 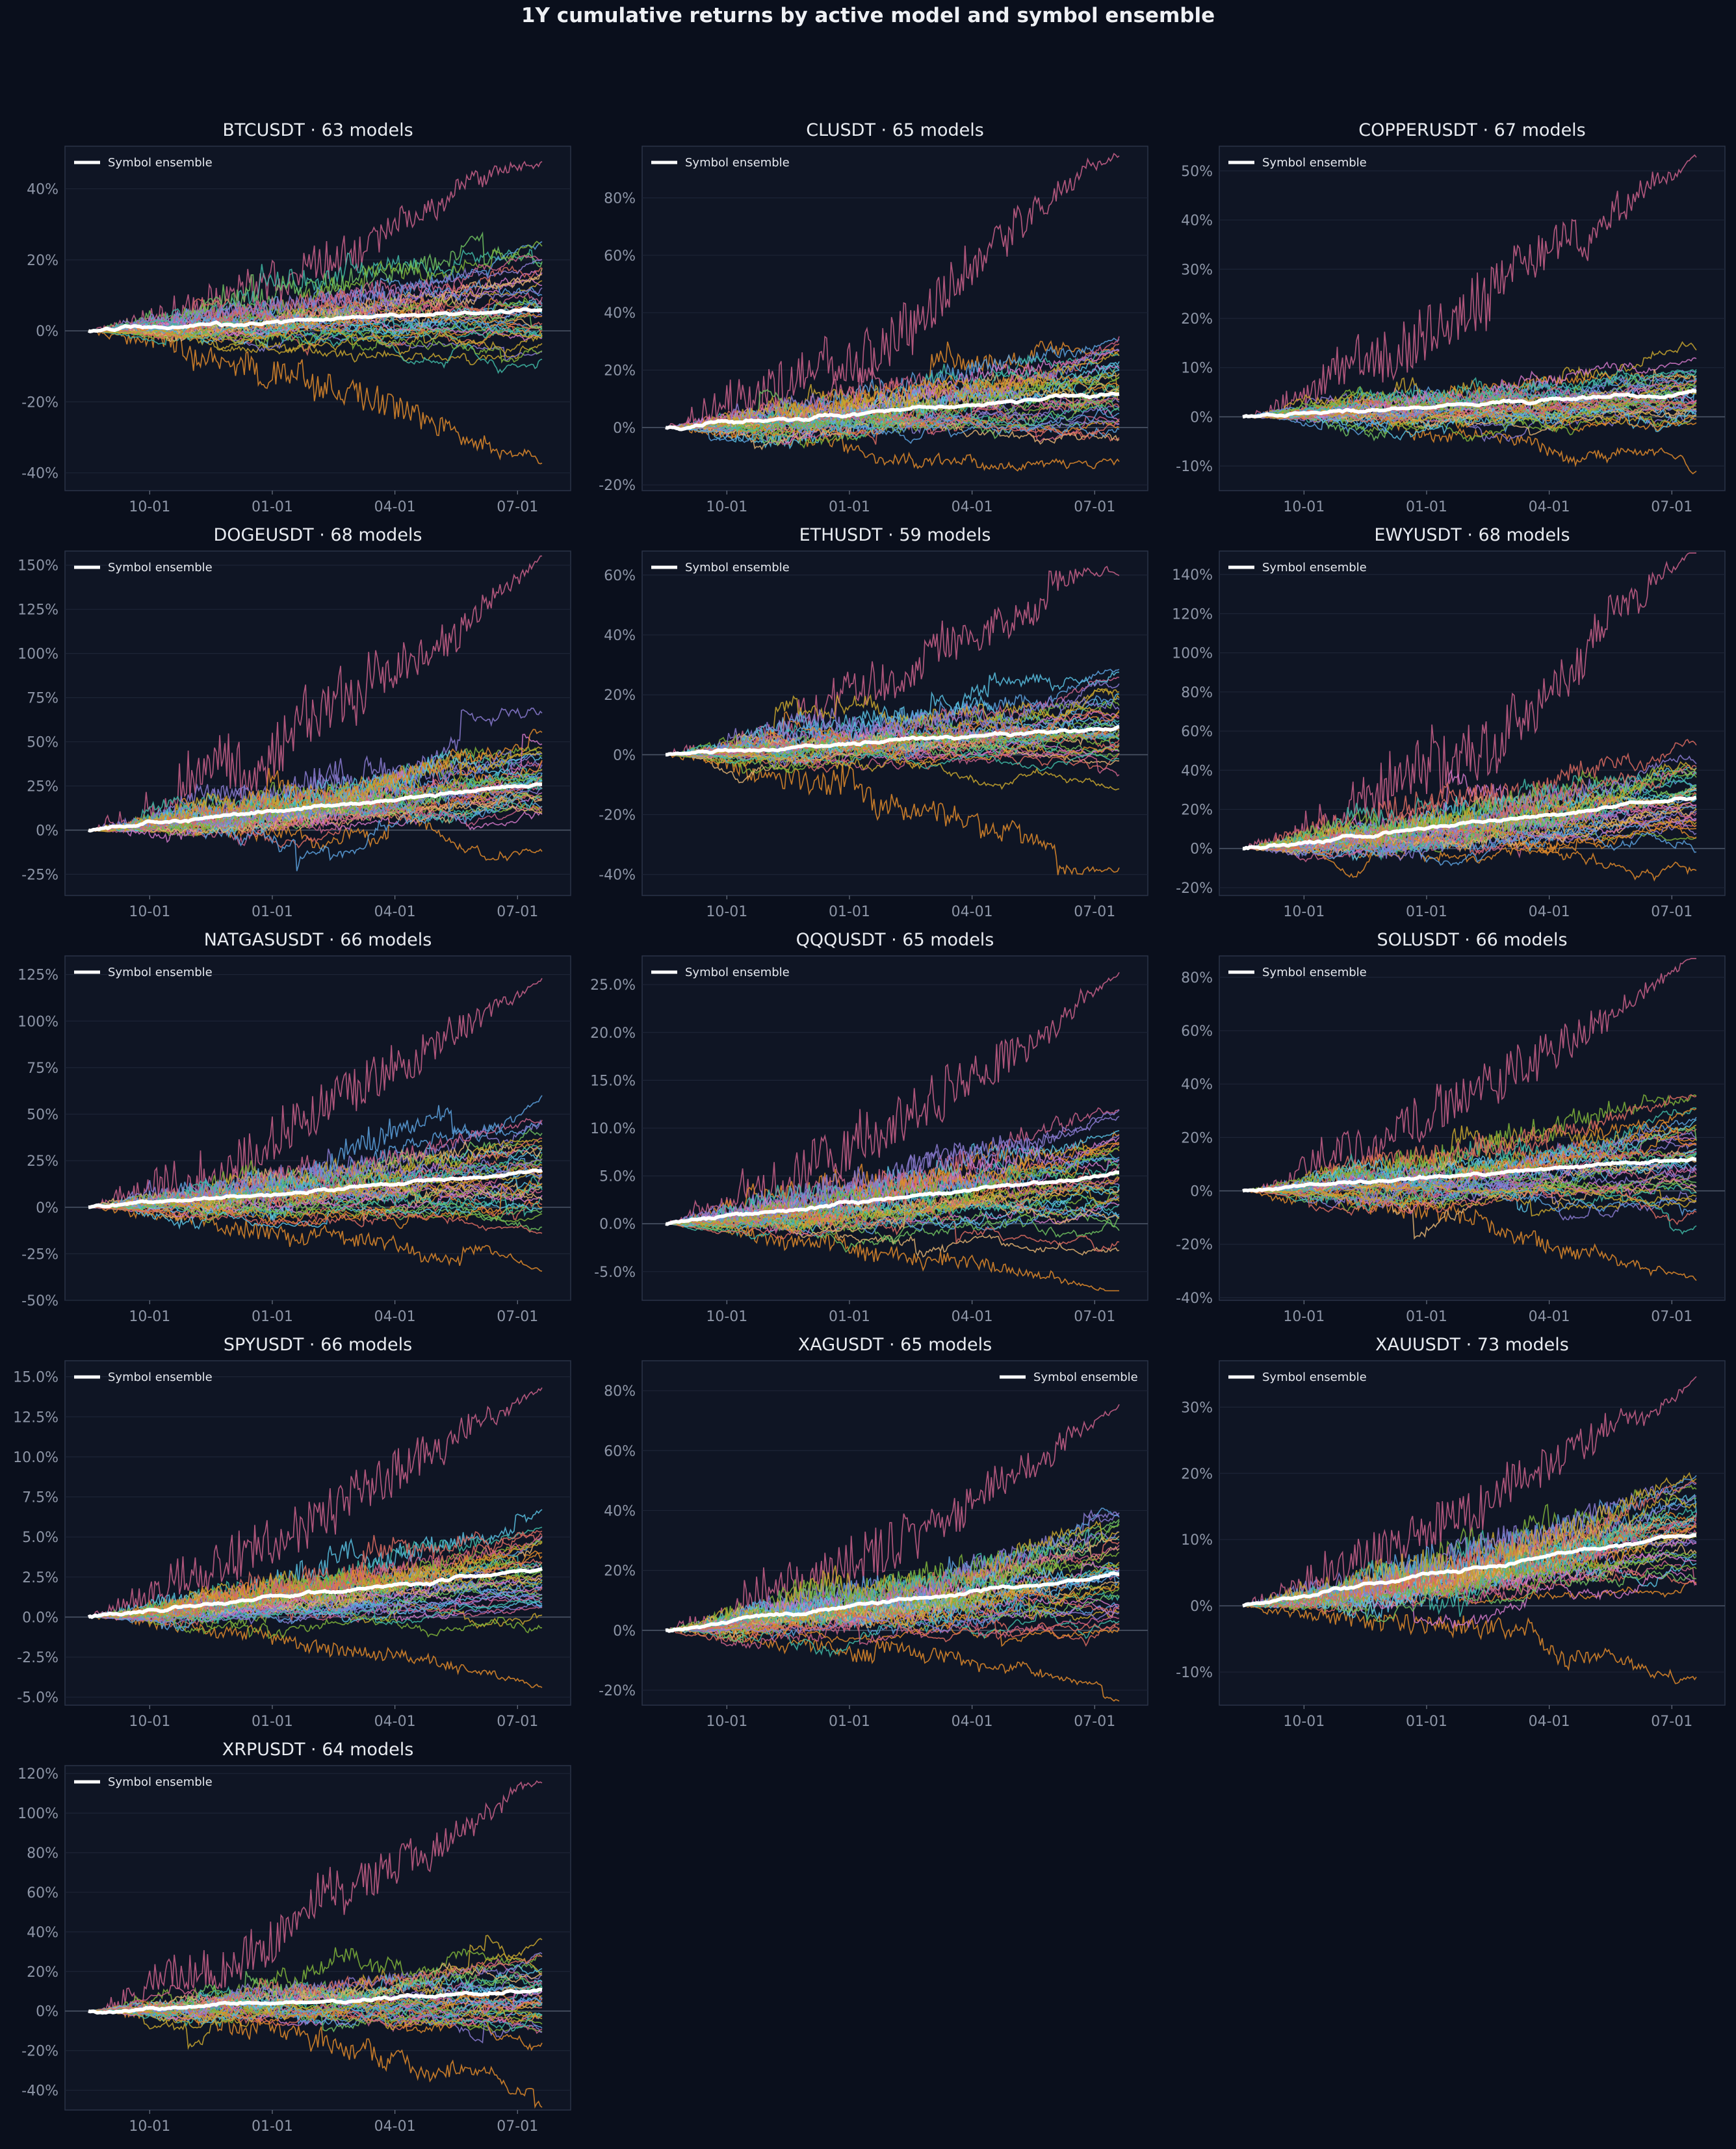 What do you see at coordinates (317, 535) in the screenshot?
I see `chart-title: DOGEUSDT · 68 models` at bounding box center [317, 535].